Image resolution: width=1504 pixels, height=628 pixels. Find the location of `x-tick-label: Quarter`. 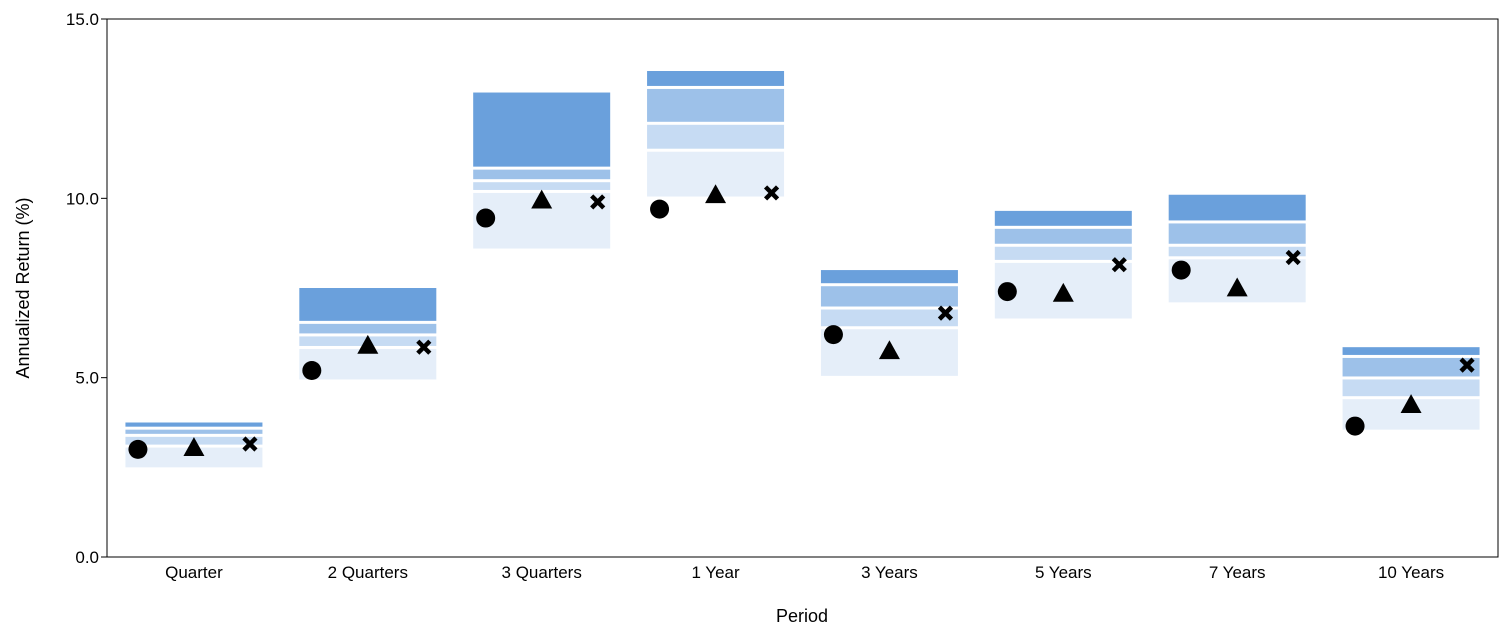

x-tick-label: Quarter is located at coordinates (194, 572).